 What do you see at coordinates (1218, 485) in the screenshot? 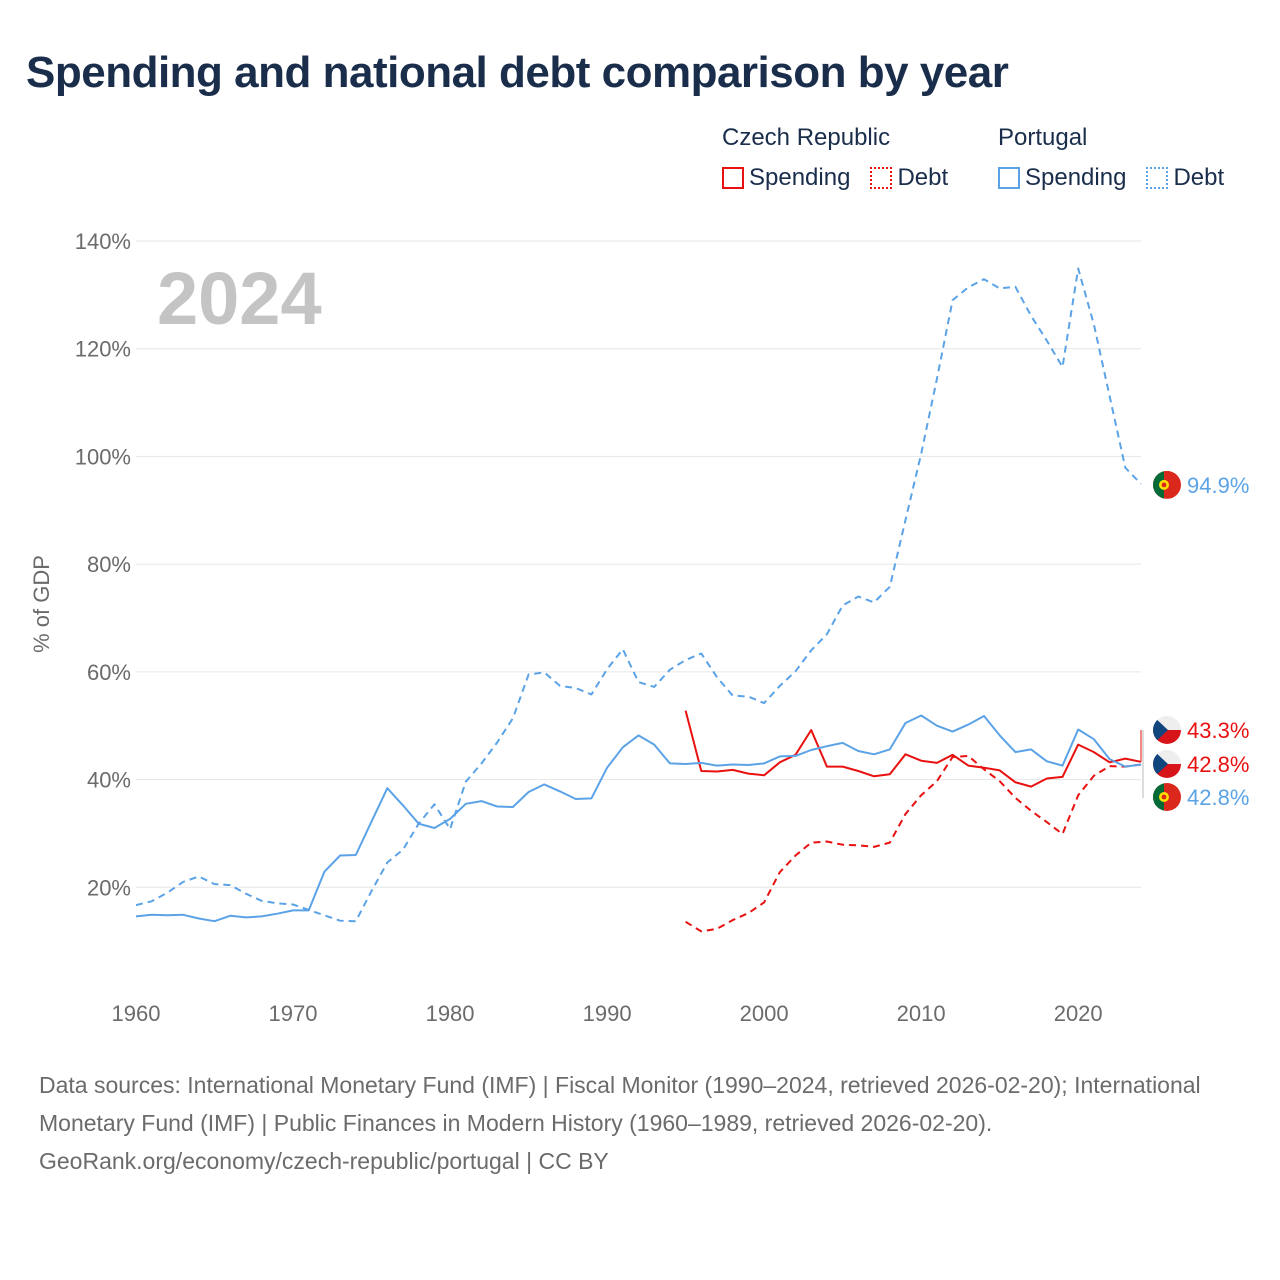
I see `end-value-label-portugal-debt: 94.9%` at bounding box center [1218, 485].